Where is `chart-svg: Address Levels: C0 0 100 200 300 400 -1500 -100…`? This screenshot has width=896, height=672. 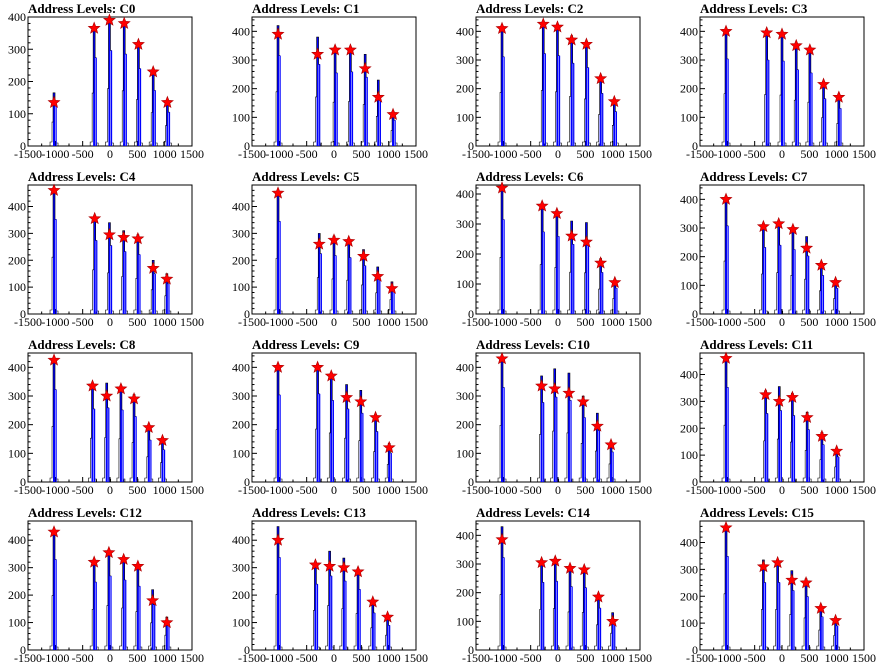 chart-svg: Address Levels: C0 0 100 200 300 400 -1500 -100… is located at coordinates (106, 81).